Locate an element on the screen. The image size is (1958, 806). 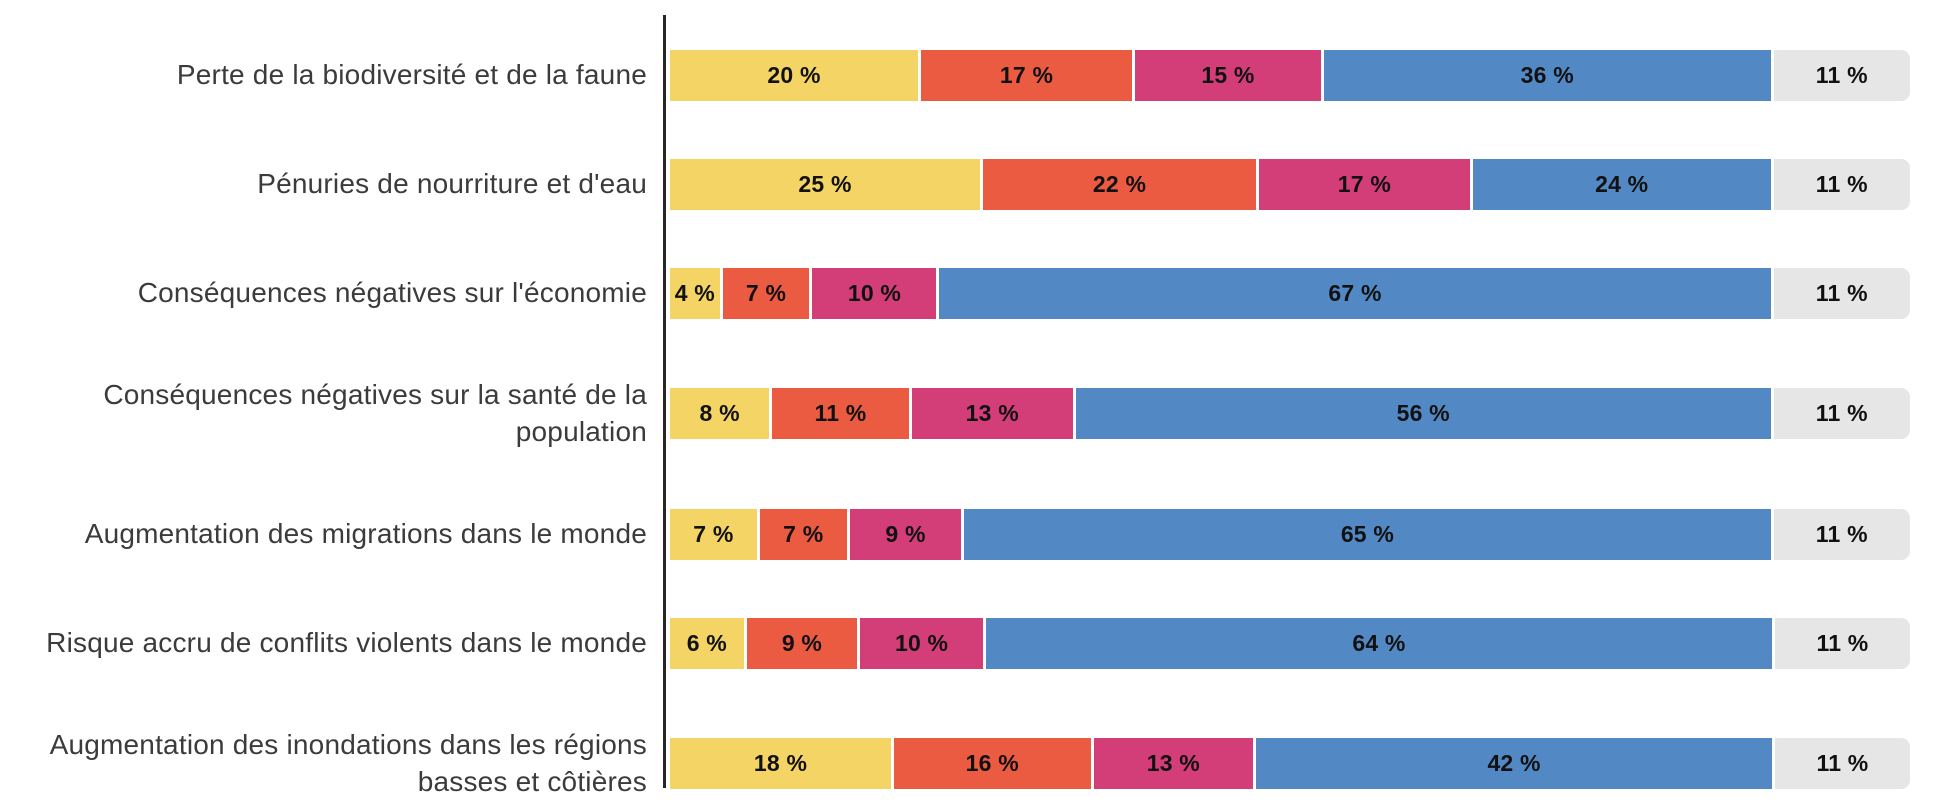
segment-value-label: 6 % is located at coordinates (706, 642).